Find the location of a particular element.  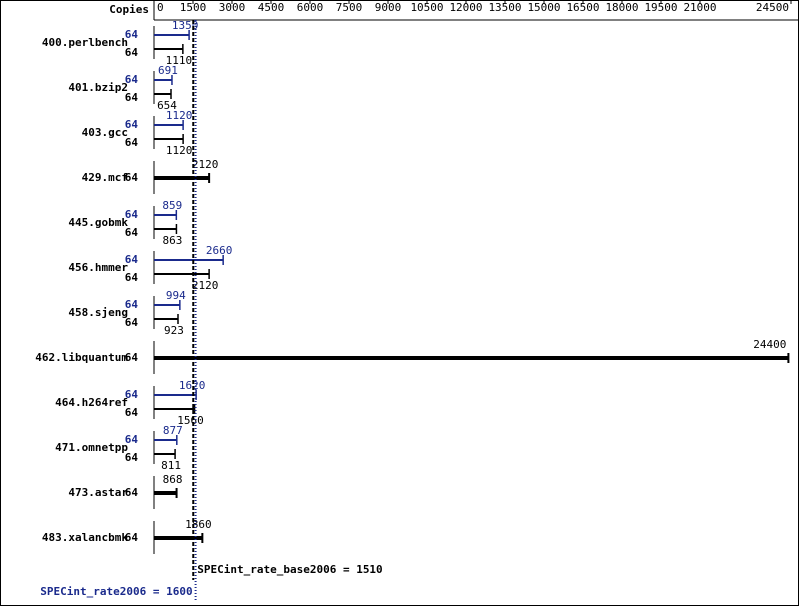

value-label: 654 is located at coordinates (167, 105).